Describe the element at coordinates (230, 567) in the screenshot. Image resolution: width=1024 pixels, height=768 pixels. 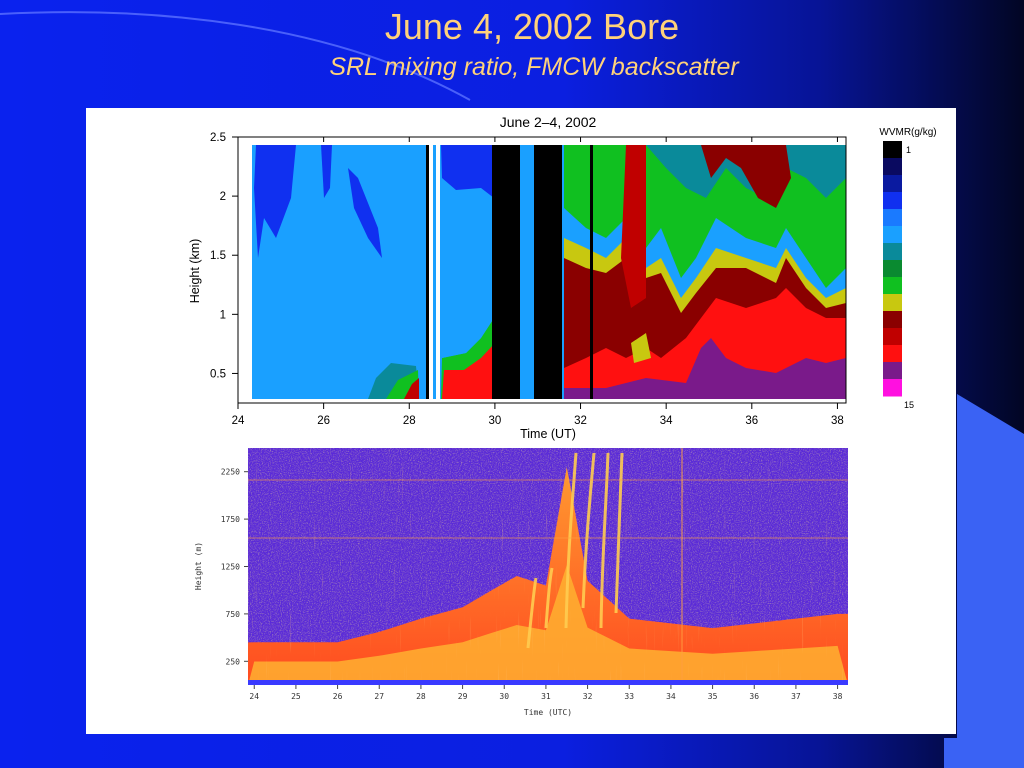
I see `bottom-y-tick-label: 1250` at that location.